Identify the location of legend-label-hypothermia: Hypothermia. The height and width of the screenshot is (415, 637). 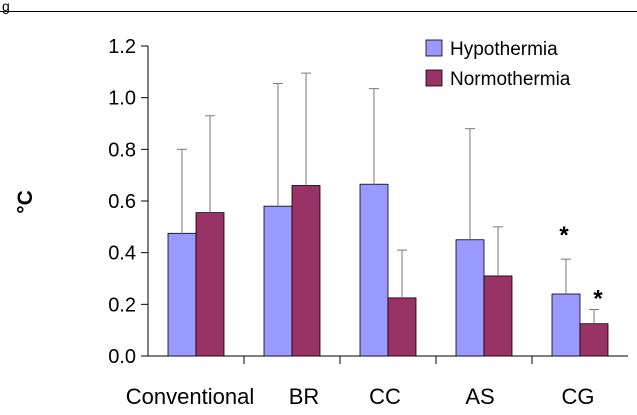
(504, 49).